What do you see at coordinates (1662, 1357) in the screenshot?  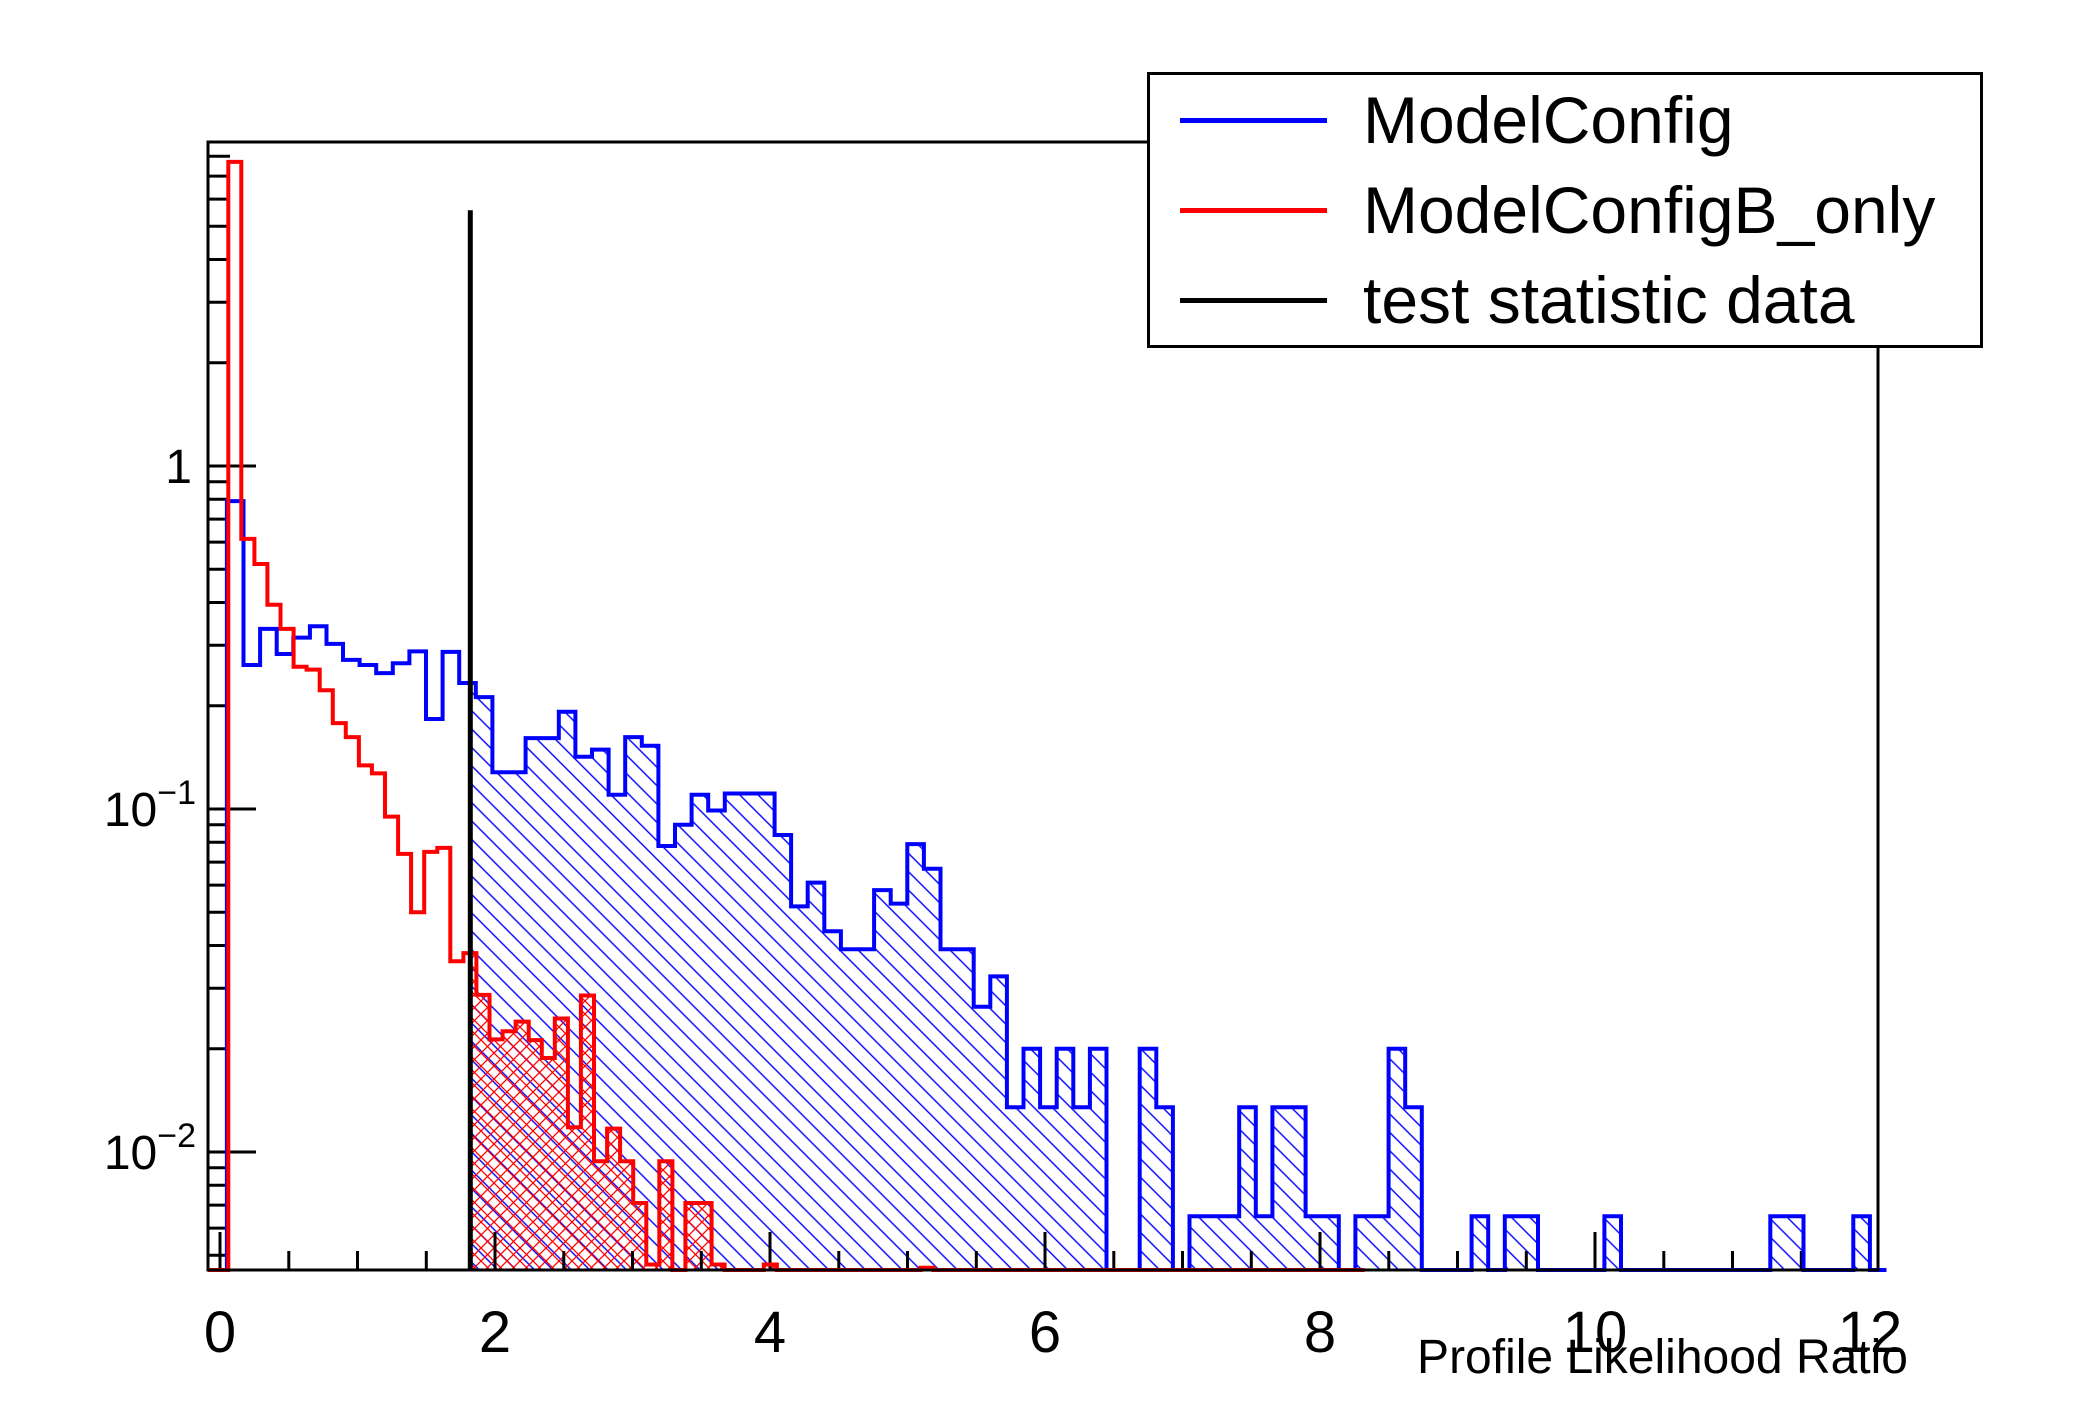 I see `x-axis-title: Profile Likelihood Ratio` at bounding box center [1662, 1357].